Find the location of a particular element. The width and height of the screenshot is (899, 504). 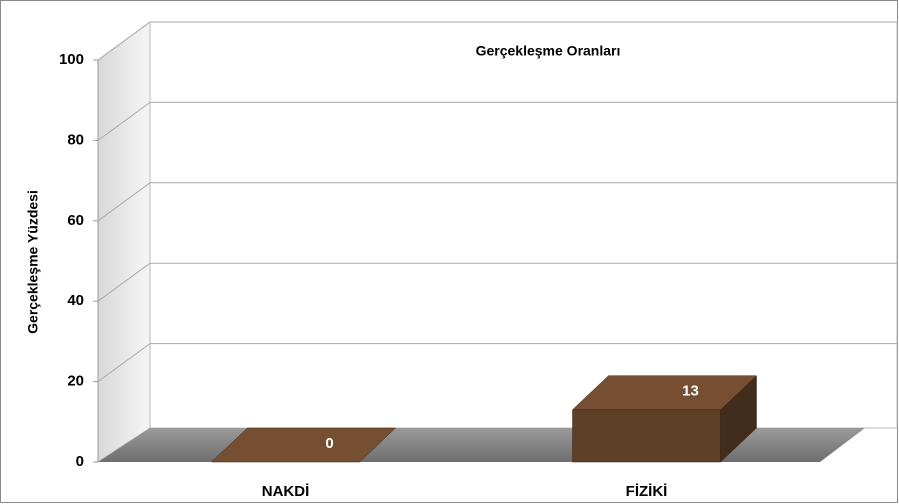

y-tick-label: 80 is located at coordinates (75, 139).